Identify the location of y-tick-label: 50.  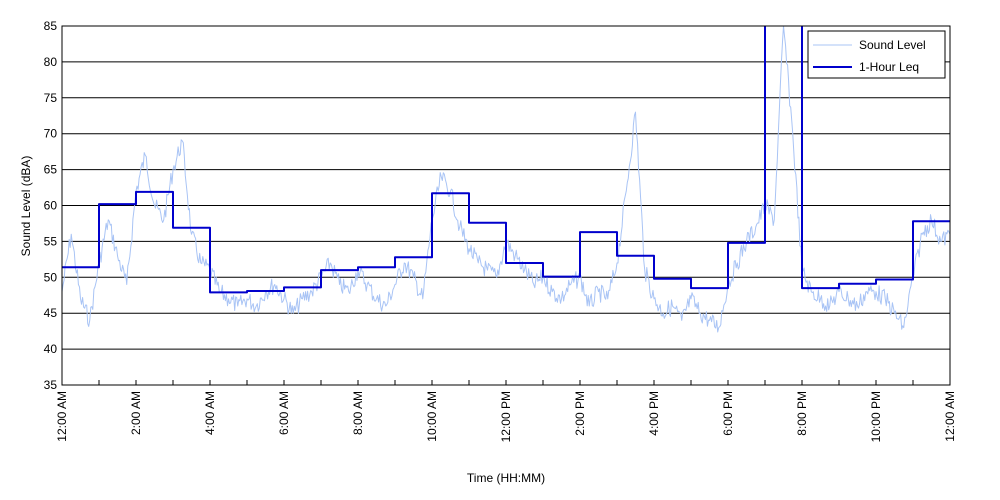
(51, 277).